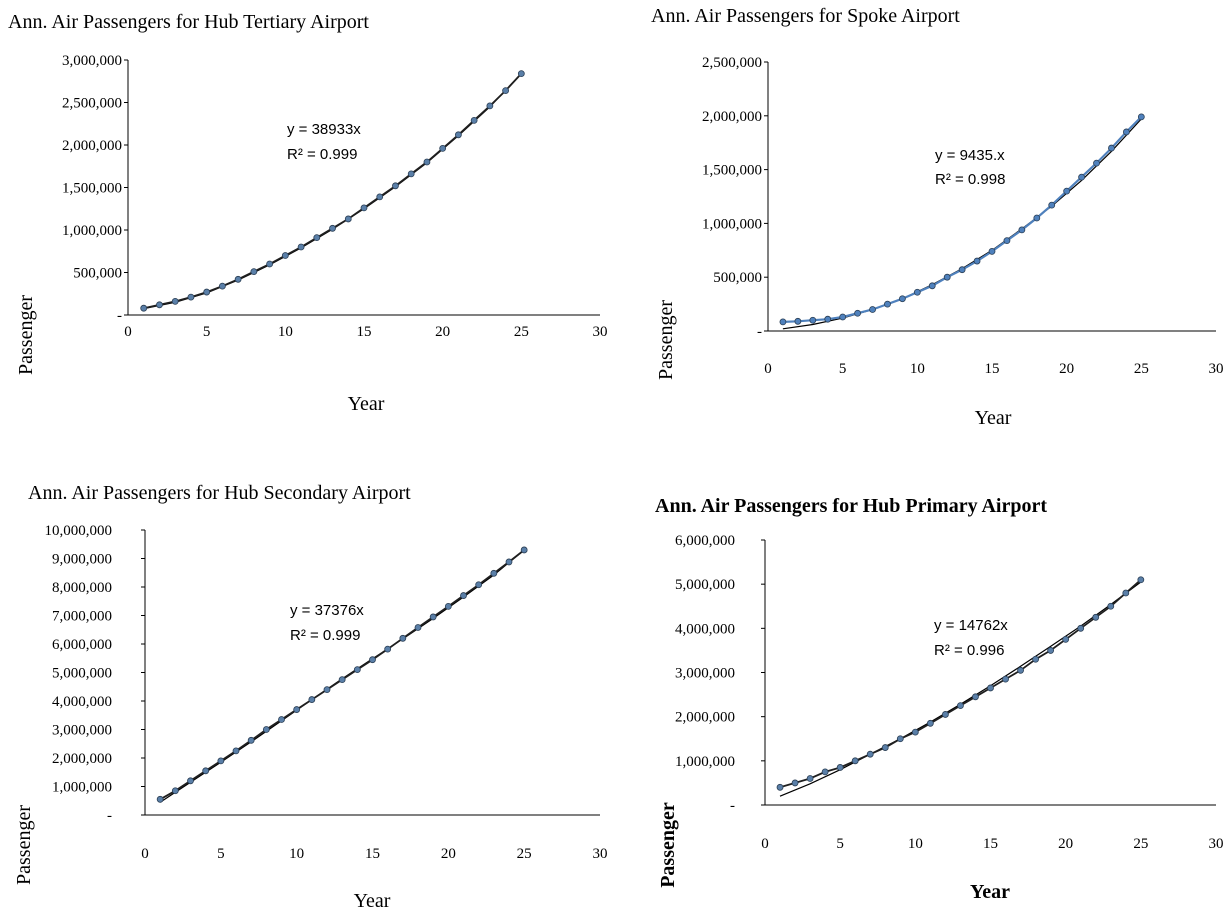 The height and width of the screenshot is (912, 1232). Describe the element at coordinates (82, 588) in the screenshot. I see `y-tick-label: 8,000,000` at that location.